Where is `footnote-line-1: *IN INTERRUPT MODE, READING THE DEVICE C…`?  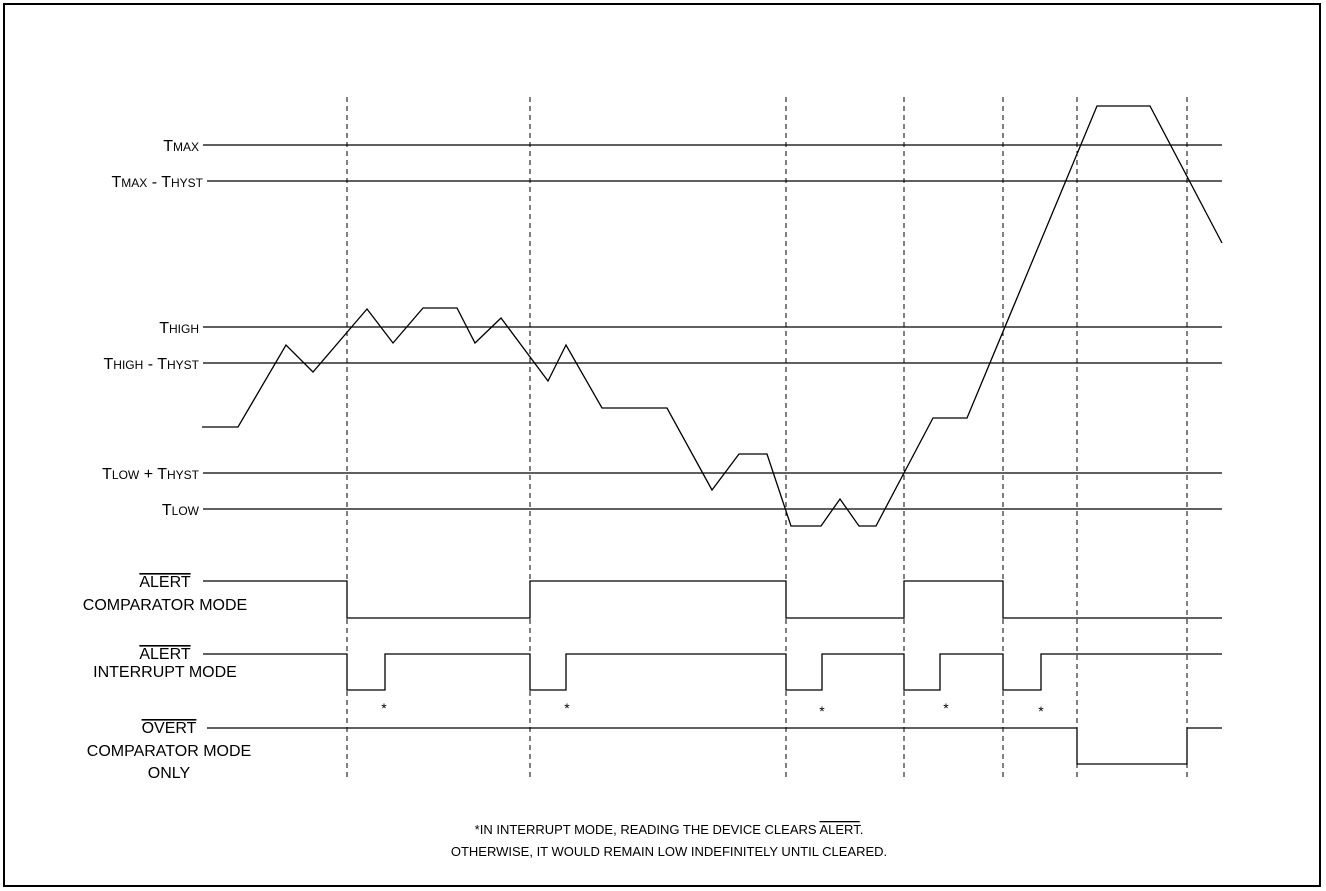
footnote-line-1: *IN INTERRUPT MODE, READING THE DEVICE C… is located at coordinates (669, 829).